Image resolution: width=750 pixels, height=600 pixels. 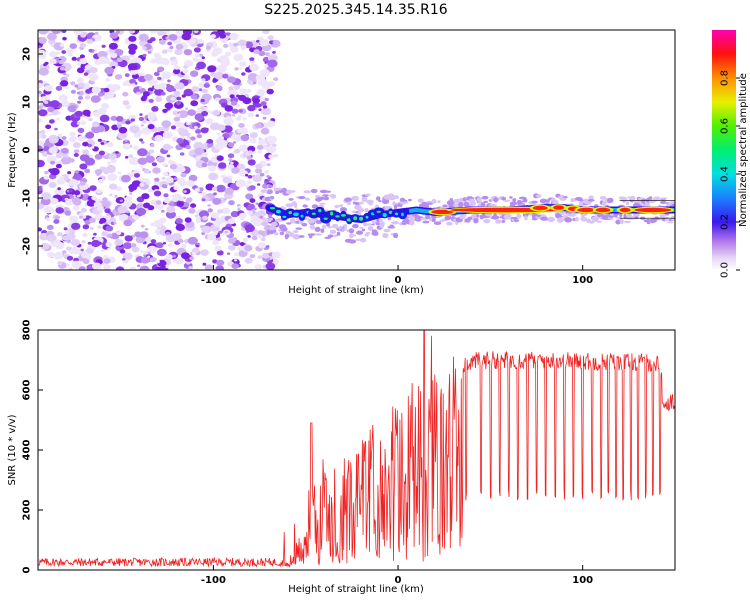 I want to click on track-hot-core, so click(x=653, y=210).